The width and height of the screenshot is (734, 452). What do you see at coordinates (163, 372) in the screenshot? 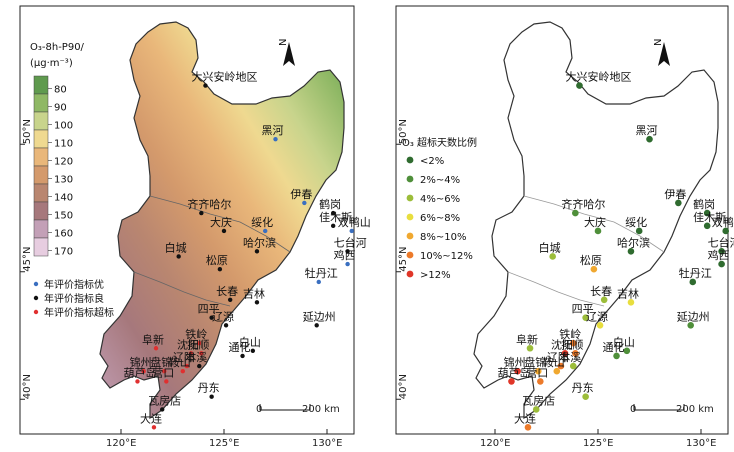
I see `left-city-label: 营口` at bounding box center [163, 372].